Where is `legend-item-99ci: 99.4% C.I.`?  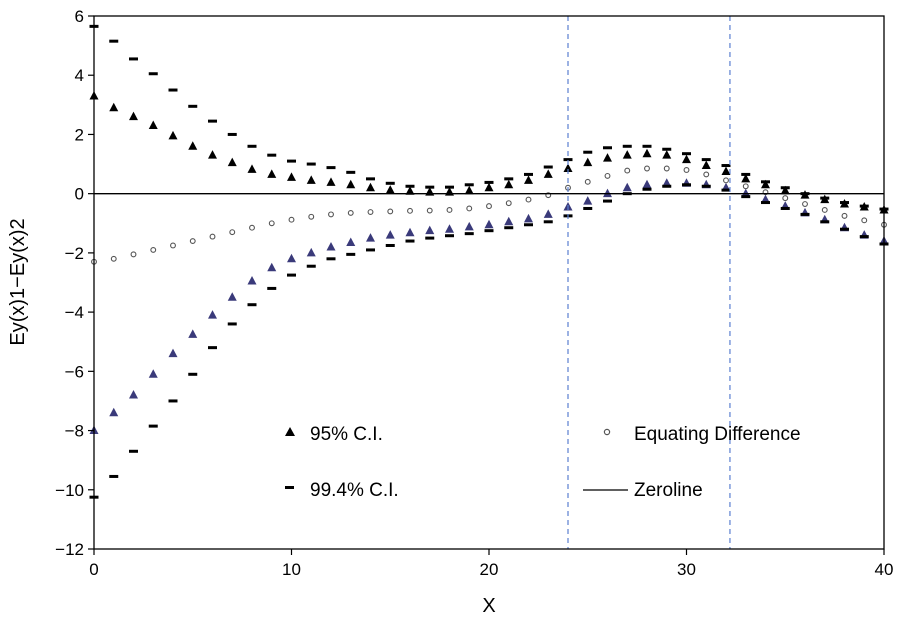
legend-item-99ci: 99.4% C.I. is located at coordinates (342, 490).